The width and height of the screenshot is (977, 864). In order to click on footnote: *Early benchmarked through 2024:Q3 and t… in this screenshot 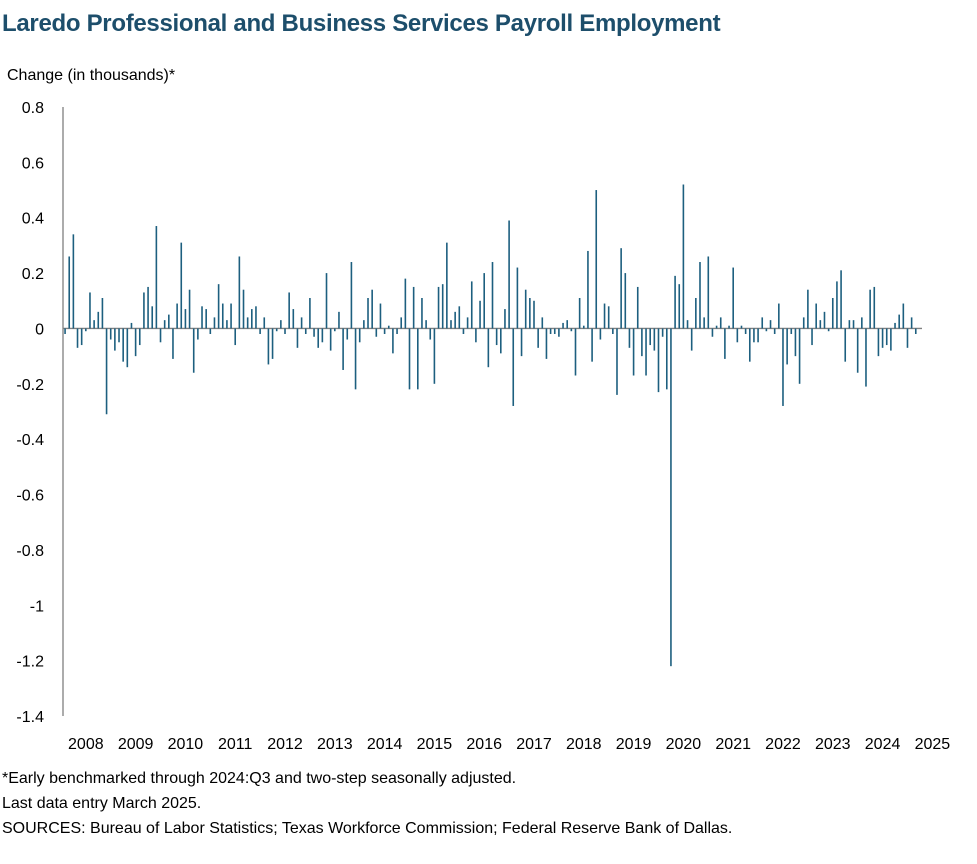, I will do `click(259, 778)`.